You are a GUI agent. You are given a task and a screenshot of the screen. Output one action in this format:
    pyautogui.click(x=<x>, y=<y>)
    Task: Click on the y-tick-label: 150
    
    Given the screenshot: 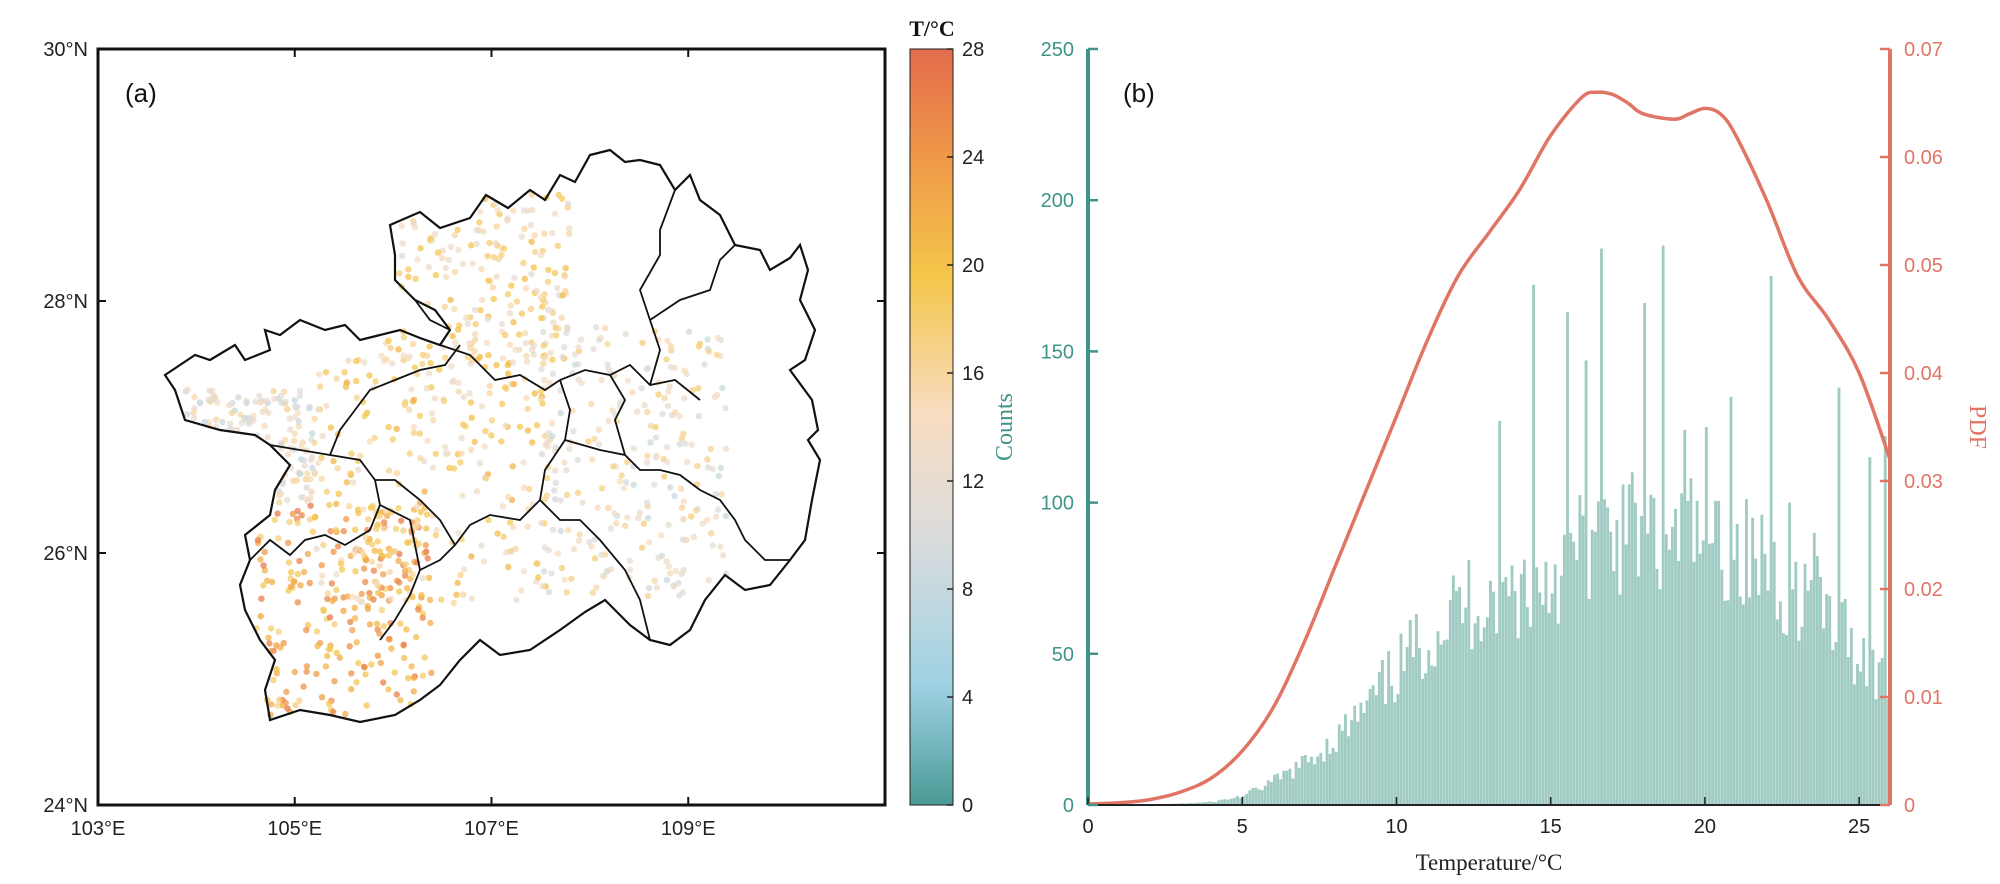 What is the action you would take?
    pyautogui.click(x=1057, y=352)
    